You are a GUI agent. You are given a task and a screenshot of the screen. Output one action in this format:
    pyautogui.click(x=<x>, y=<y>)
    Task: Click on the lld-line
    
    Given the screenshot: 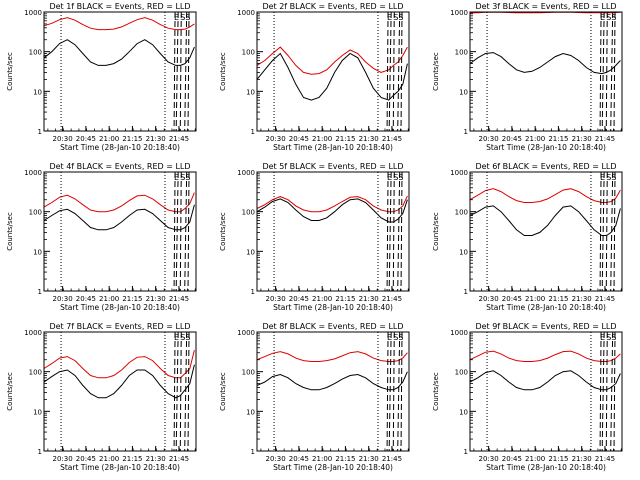 What is the action you would take?
    pyautogui.click(x=545, y=356)
    